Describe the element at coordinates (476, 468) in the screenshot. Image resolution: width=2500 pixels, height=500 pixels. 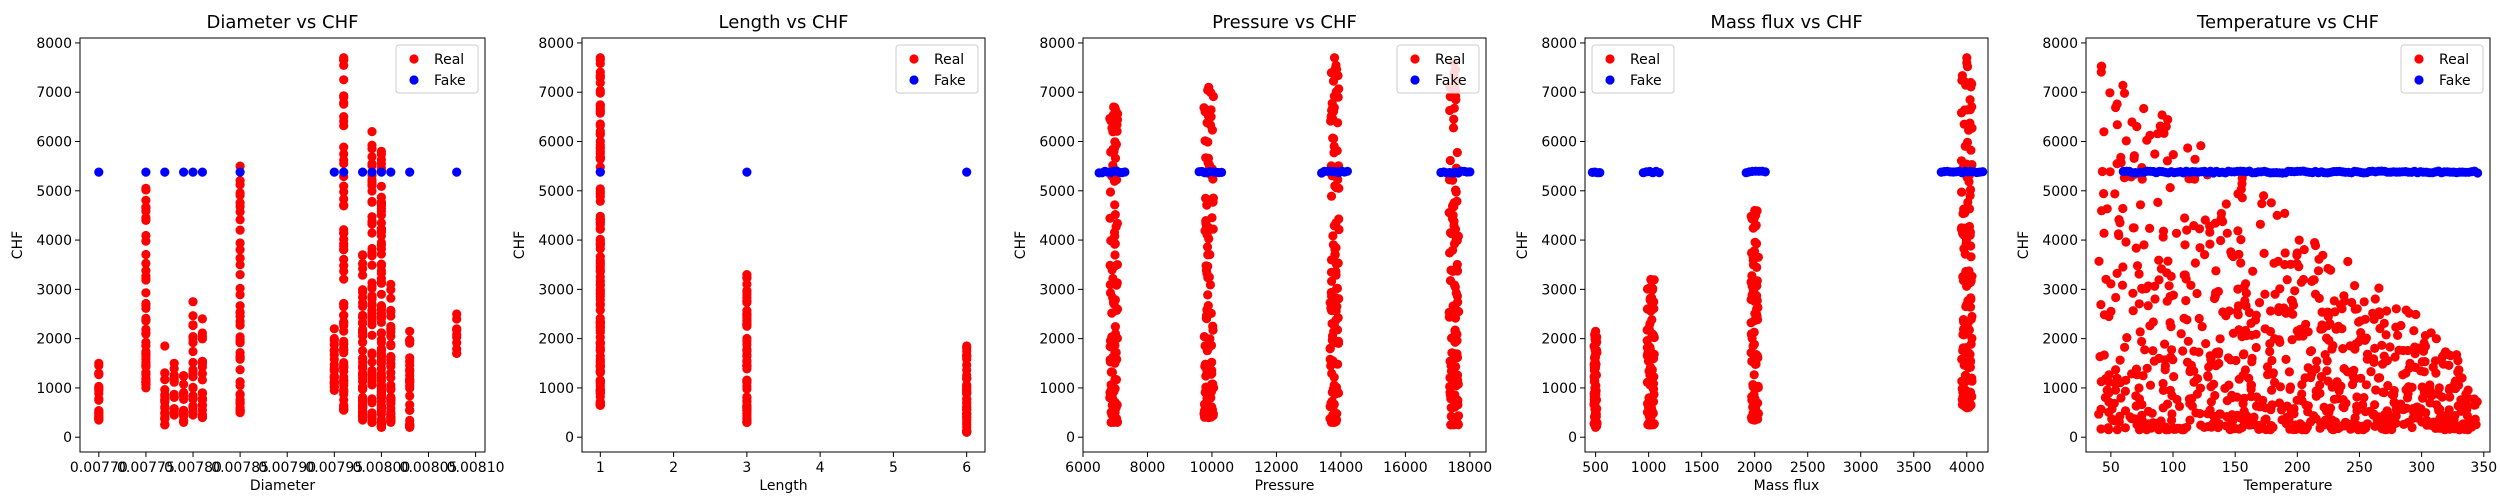
I see `x-tick-label: 0.00810` at that location.